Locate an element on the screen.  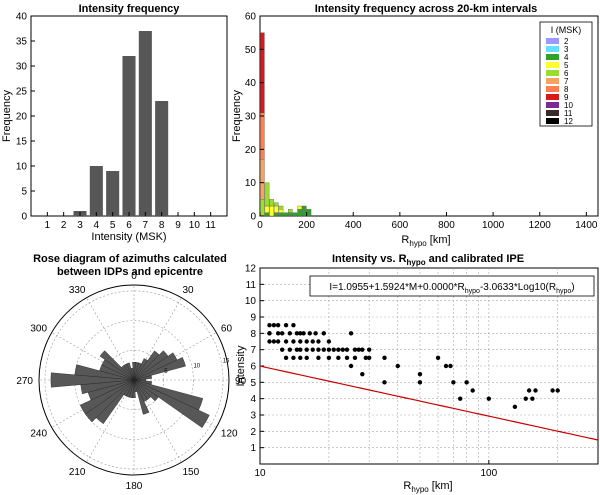
calibrated-ipe-line is located at coordinates (429, 403).